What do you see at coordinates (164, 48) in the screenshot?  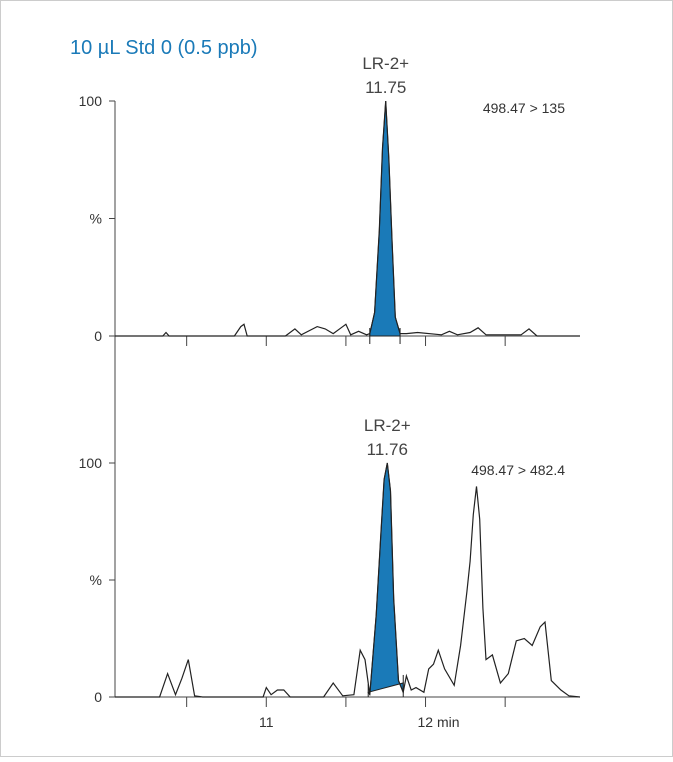 I see `chart-title: 10 µL Std 0 (0.5 ppb)` at bounding box center [164, 48].